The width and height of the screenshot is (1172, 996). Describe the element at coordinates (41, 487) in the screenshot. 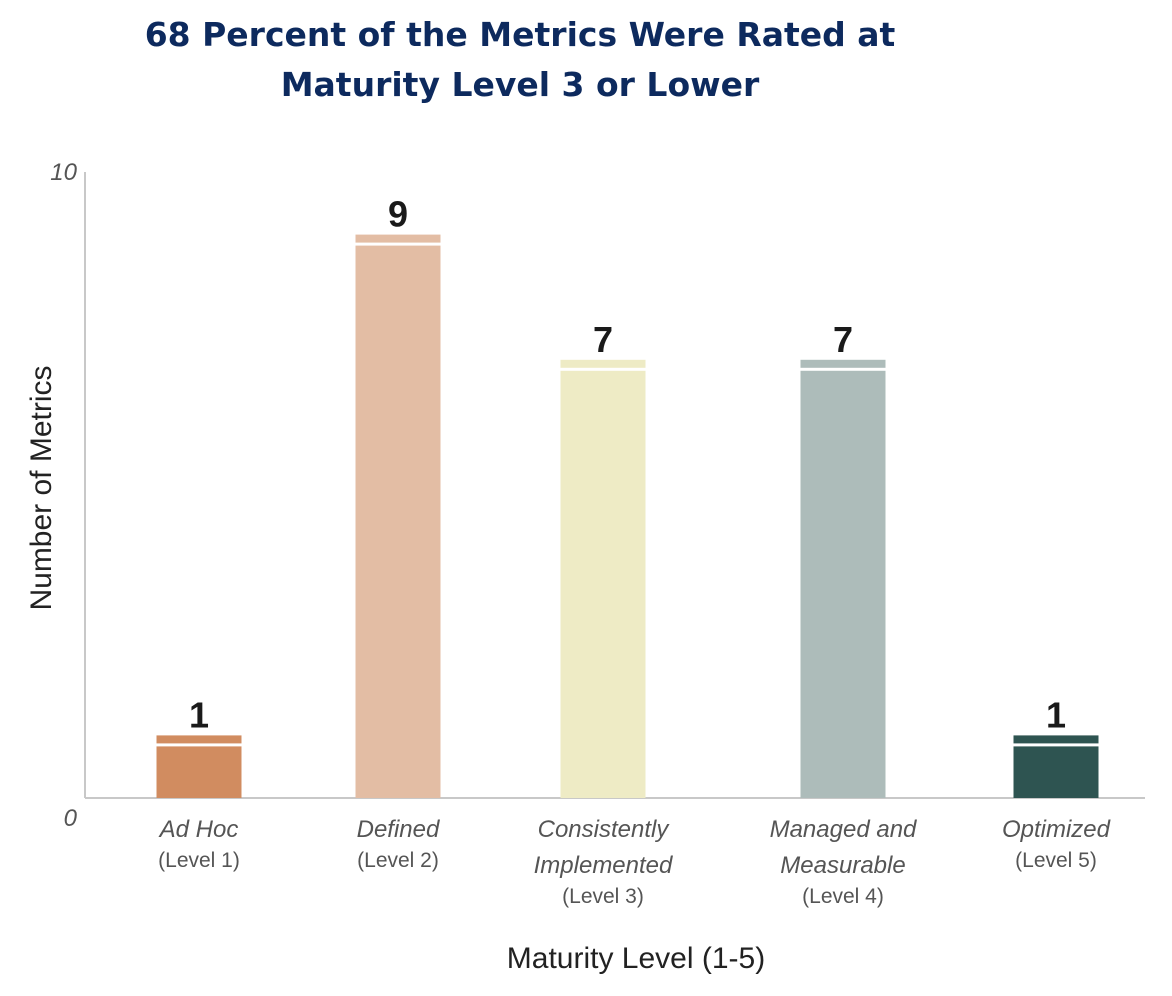

I see `y-axis-title: Number of Metrics` at that location.